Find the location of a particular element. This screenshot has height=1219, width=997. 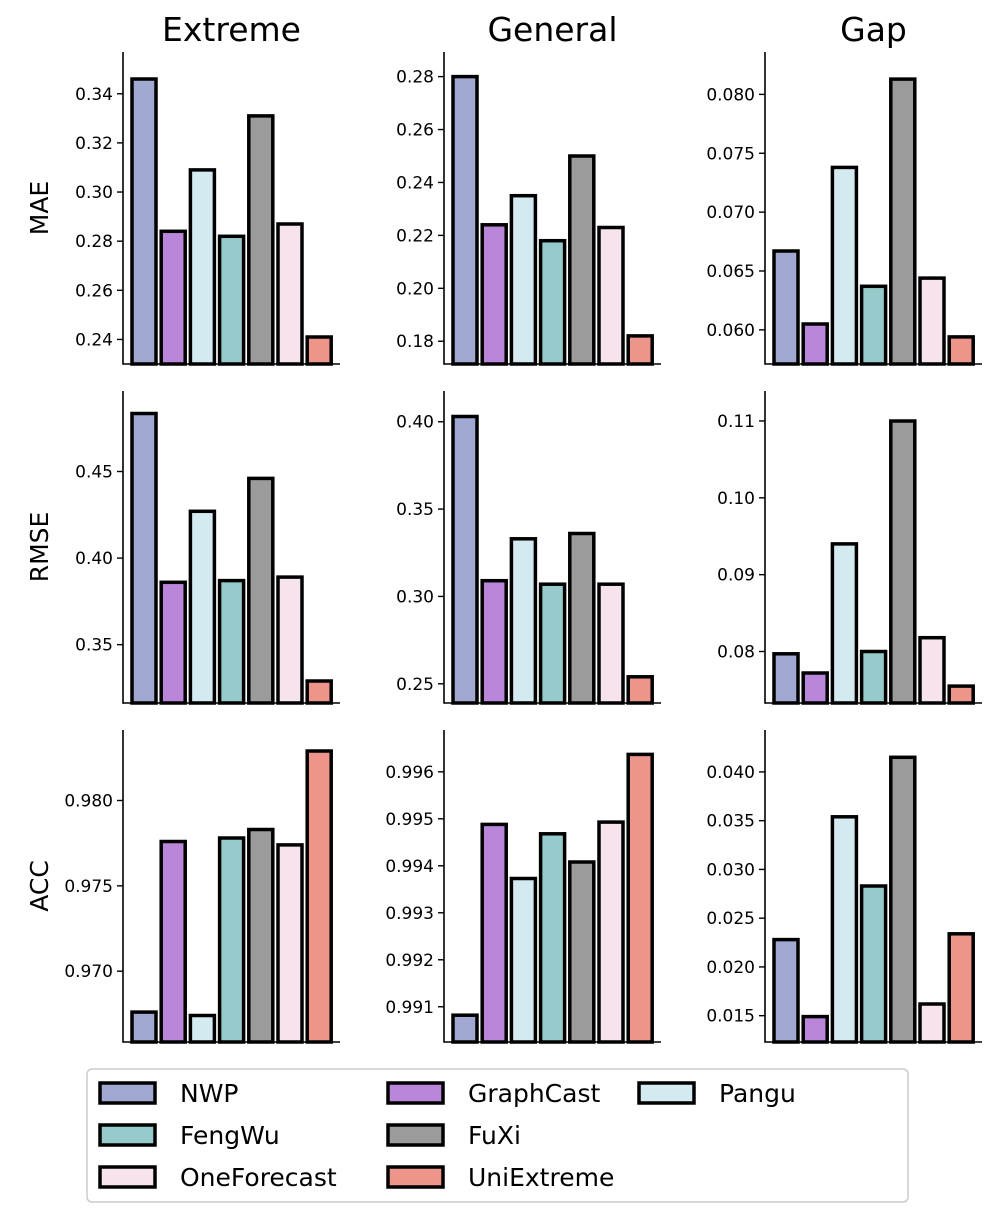

row-label-rmse: RMSE is located at coordinates (39, 547).